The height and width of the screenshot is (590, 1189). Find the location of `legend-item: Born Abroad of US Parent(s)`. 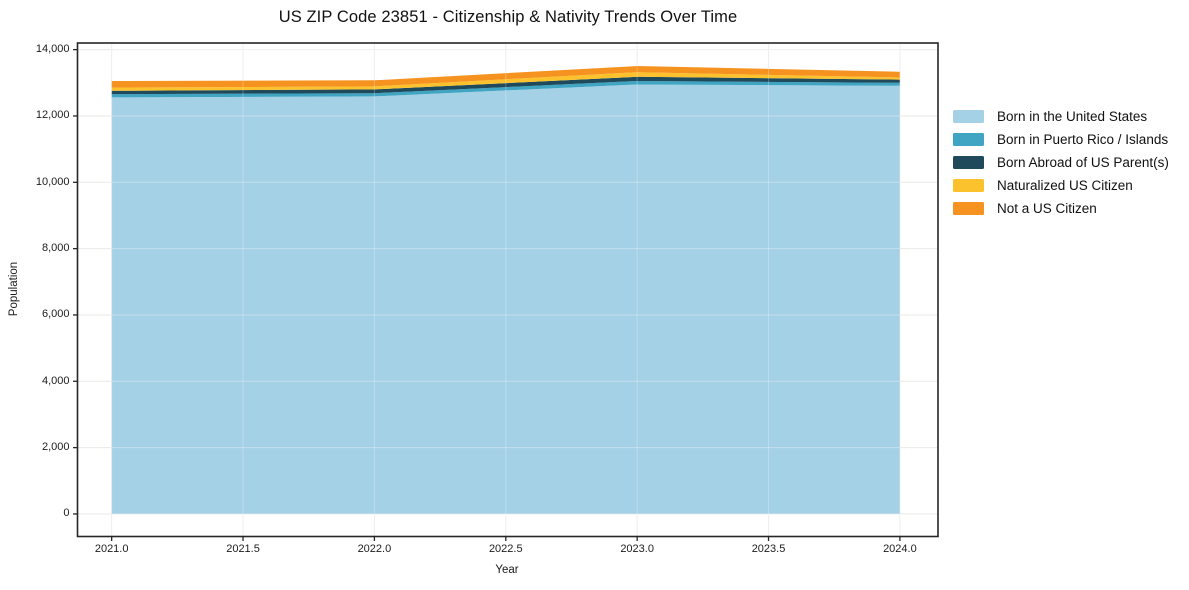

legend-item: Born Abroad of US Parent(s) is located at coordinates (1061, 162).